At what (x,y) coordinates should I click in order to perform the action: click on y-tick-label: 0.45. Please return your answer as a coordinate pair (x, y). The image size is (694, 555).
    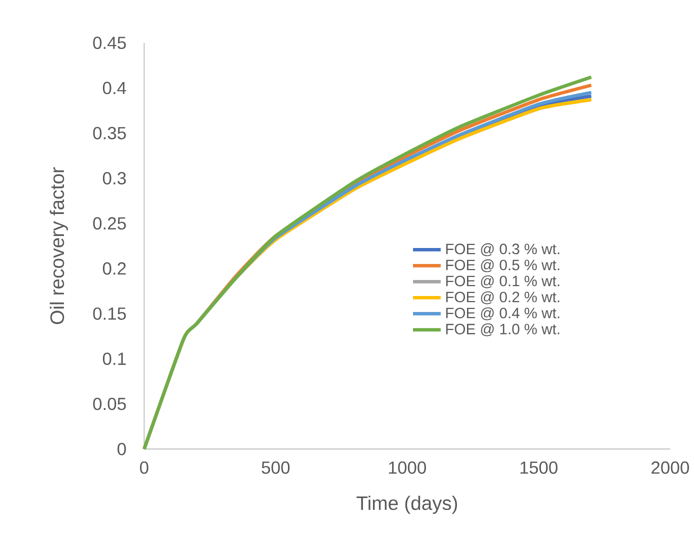
    Looking at the image, I should click on (109, 42).